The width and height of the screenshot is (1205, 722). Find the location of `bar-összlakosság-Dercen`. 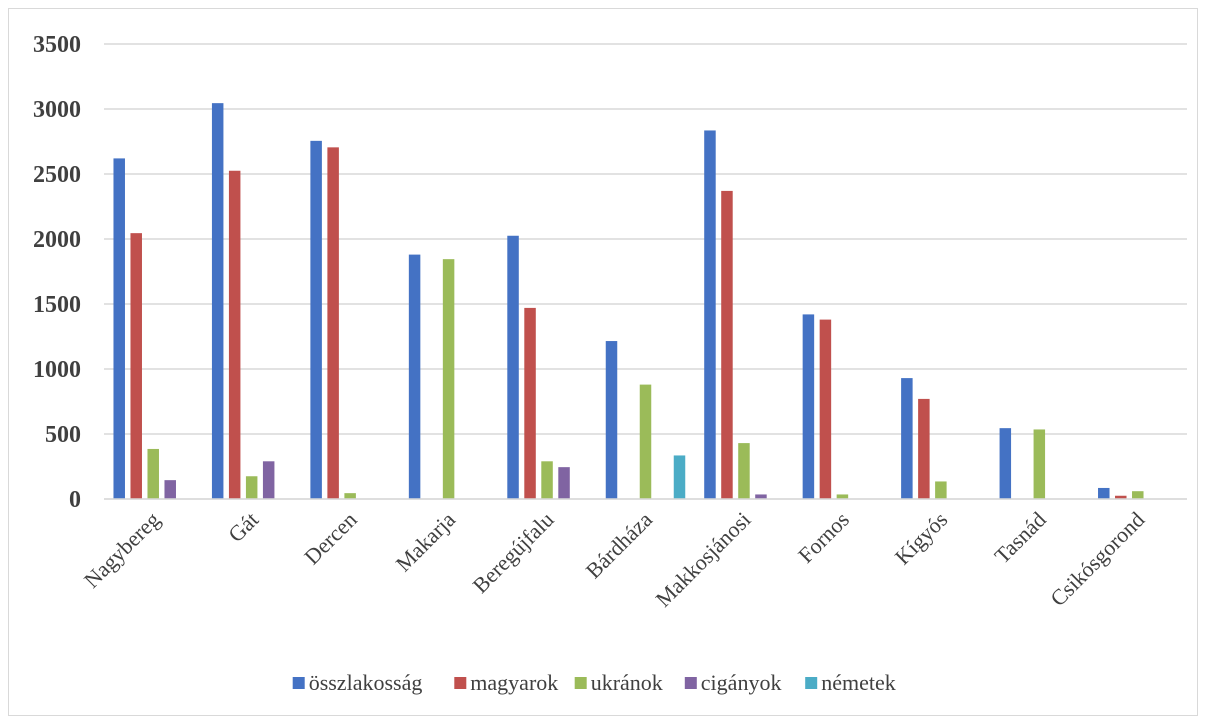

bar-összlakosság-Dercen is located at coordinates (316, 319).